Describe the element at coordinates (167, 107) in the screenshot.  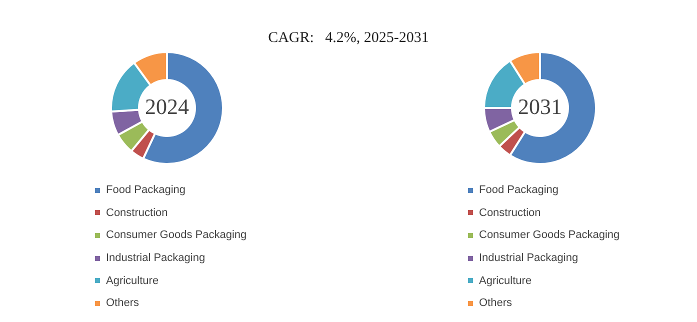
I see `text: 2024` at that location.